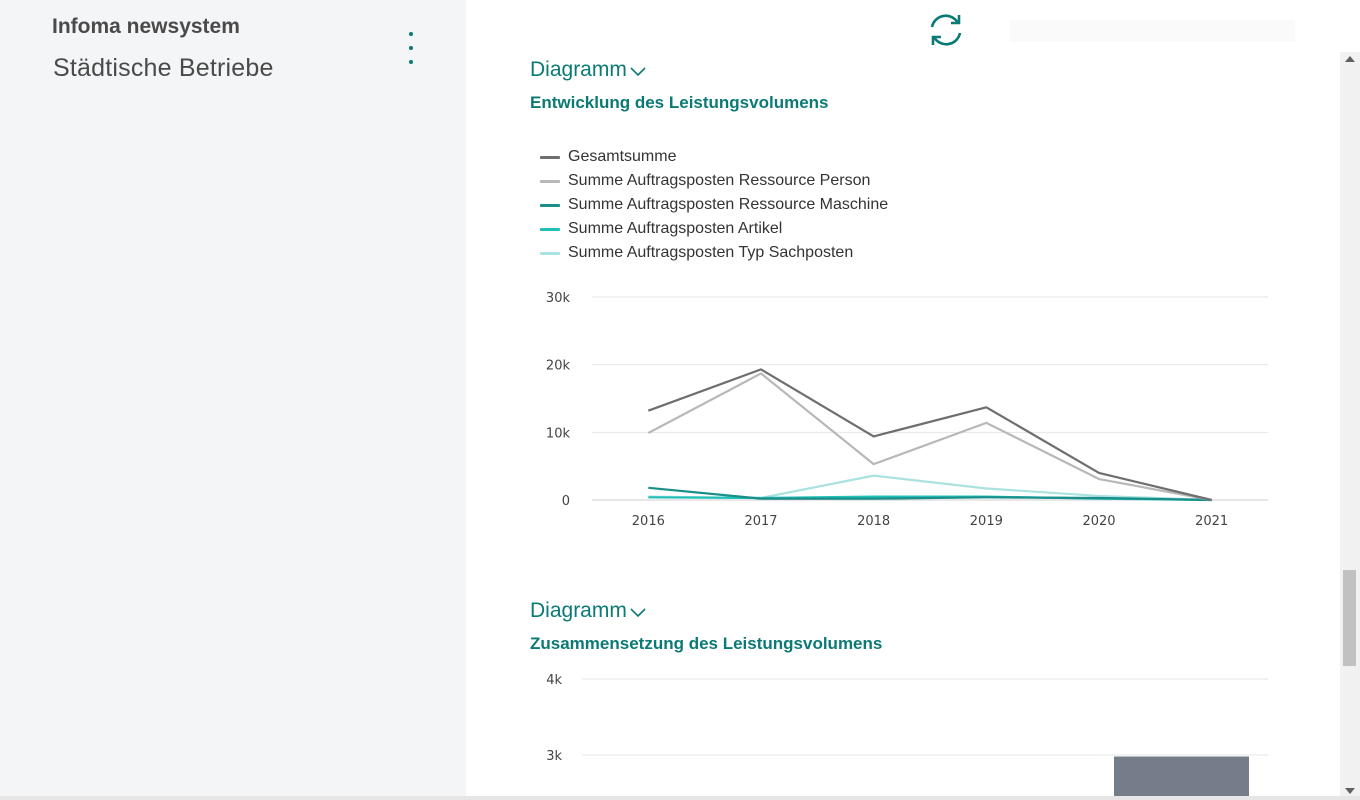 This screenshot has width=1360, height=800. What do you see at coordinates (558, 366) in the screenshot?
I see `y-tick-label: 20k` at bounding box center [558, 366].